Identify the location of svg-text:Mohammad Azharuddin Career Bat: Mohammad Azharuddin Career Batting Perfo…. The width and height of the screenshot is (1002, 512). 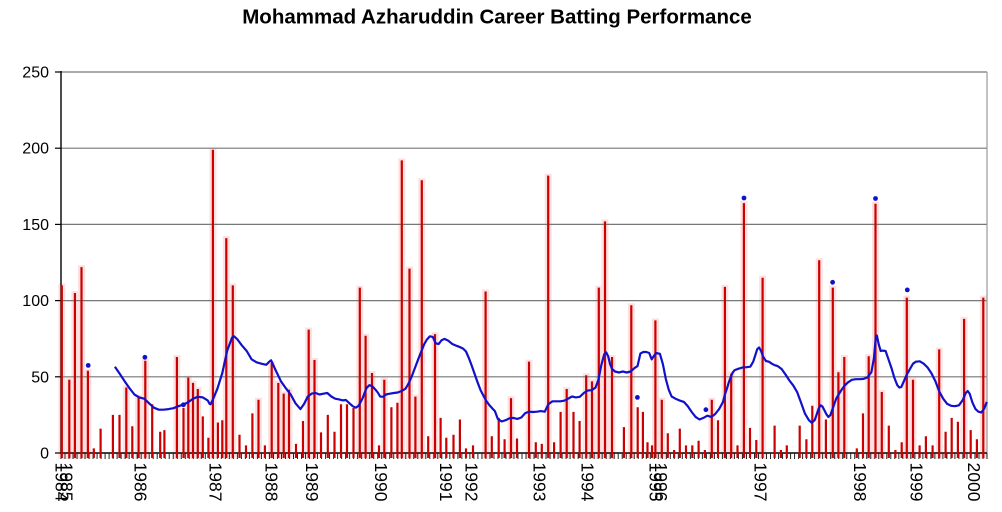
(497, 17).